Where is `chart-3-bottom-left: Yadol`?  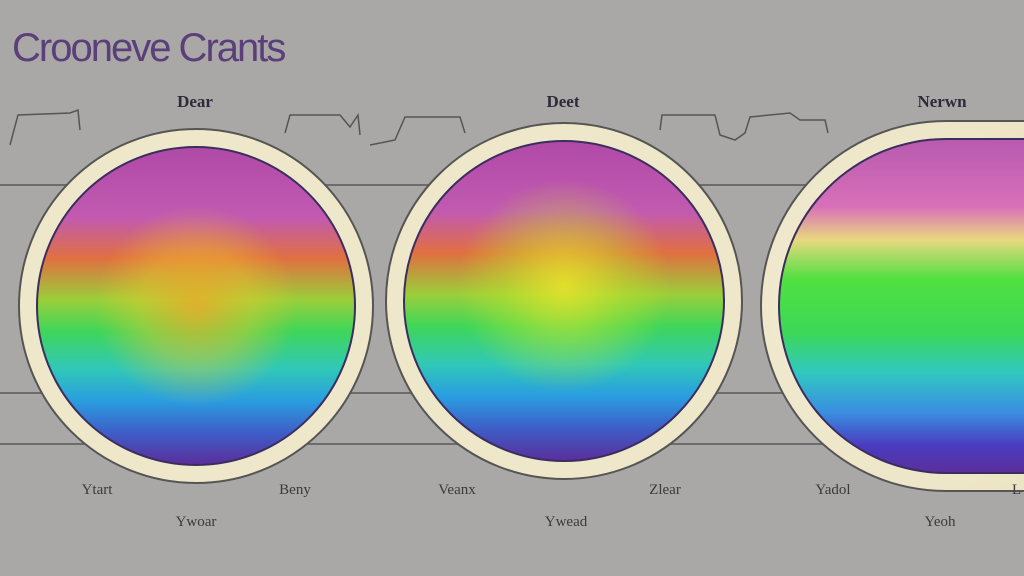
chart-3-bottom-left: Yadol is located at coordinates (833, 490).